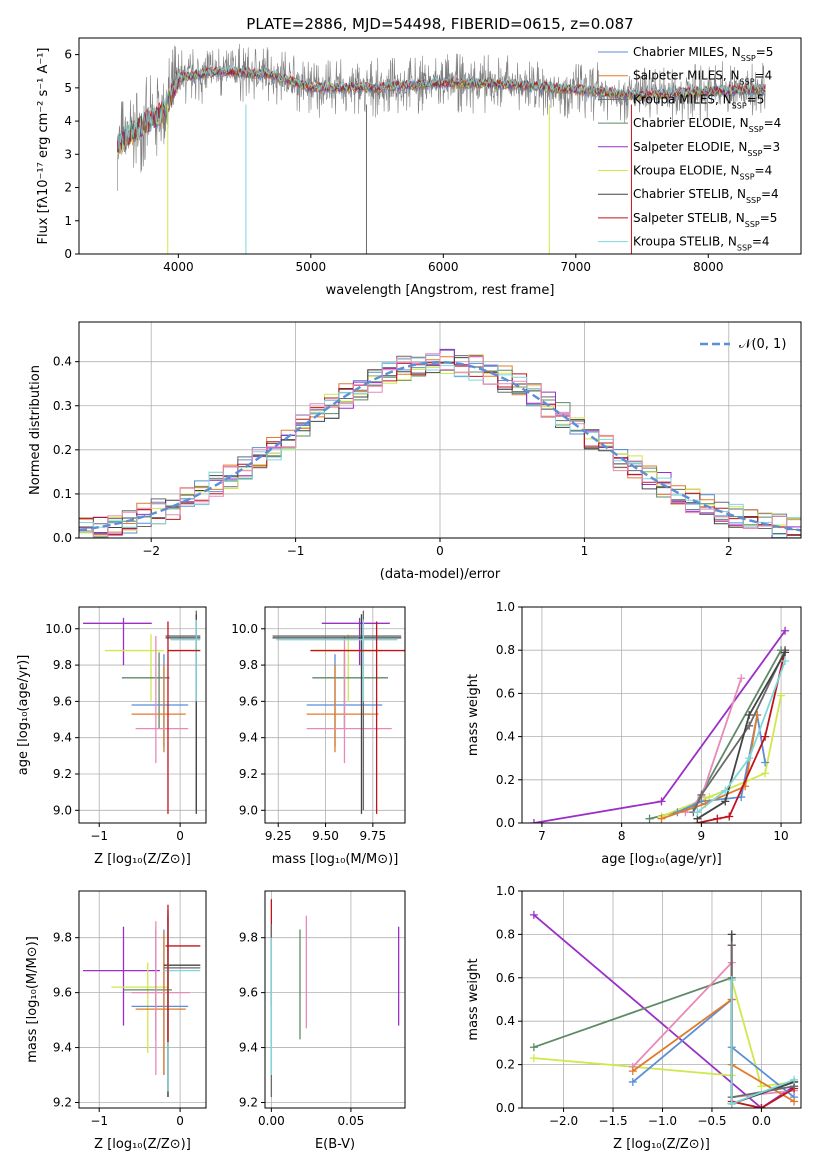  What do you see at coordinates (701, 244) in the screenshot?
I see `legend-entry: Kroupa STELIB, NSSP=4` at bounding box center [701, 244].